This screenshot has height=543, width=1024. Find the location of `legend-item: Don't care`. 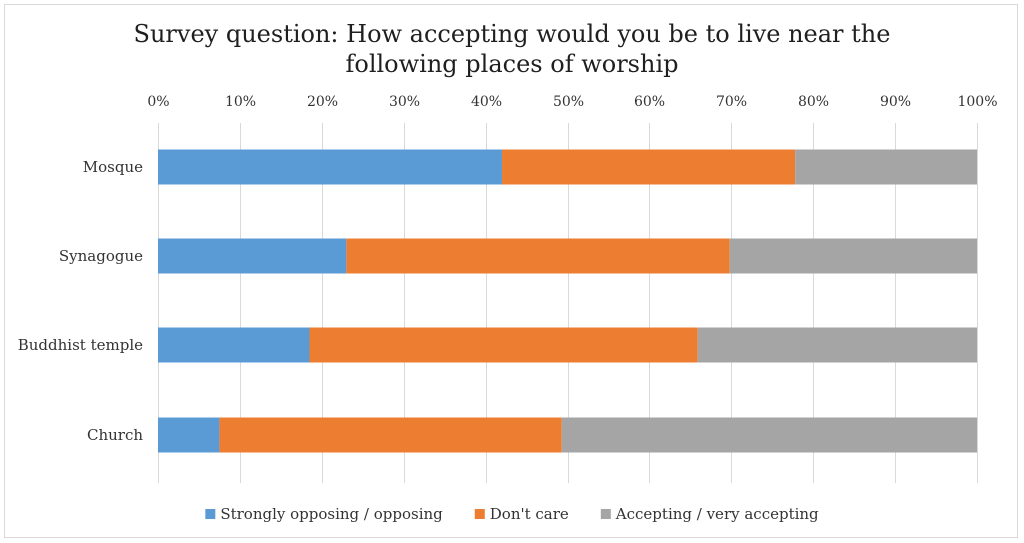

legend-item: Don't care is located at coordinates (521, 514).